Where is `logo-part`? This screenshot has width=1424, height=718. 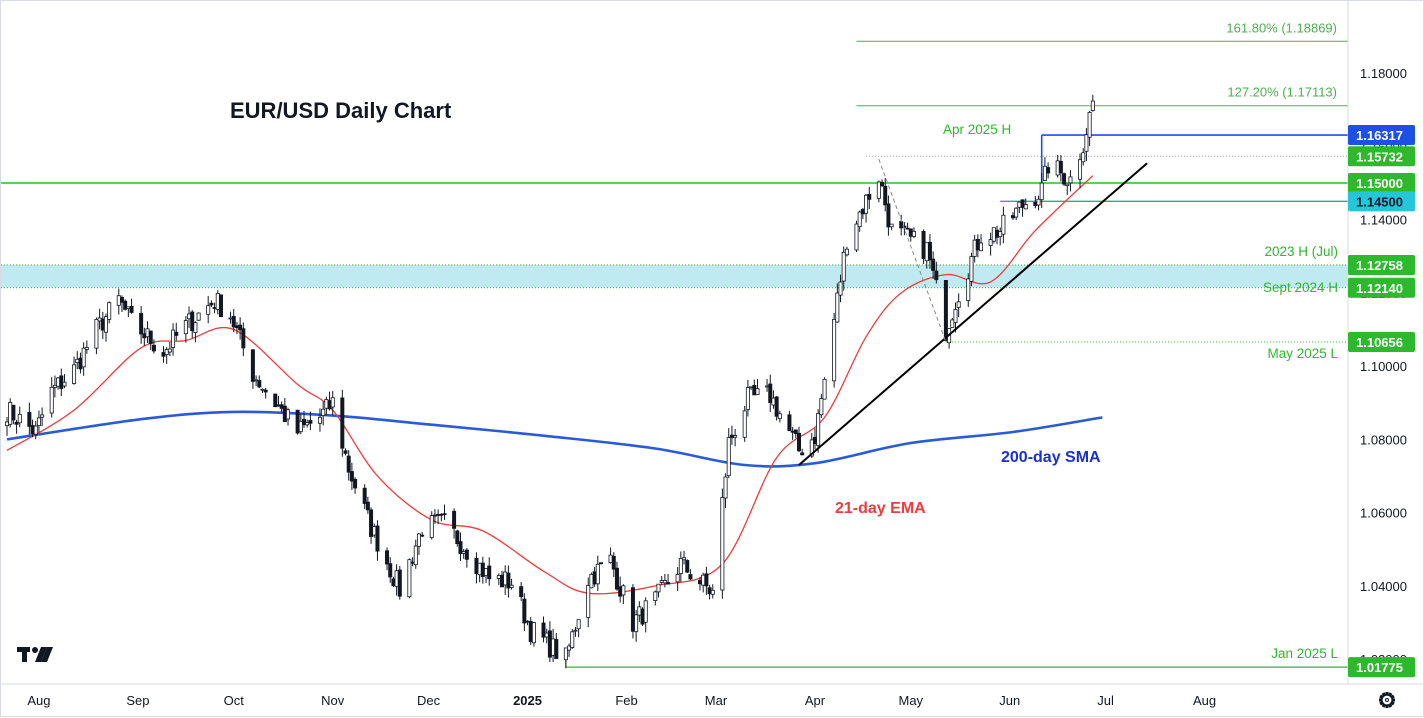 logo-part is located at coordinates (35, 650).